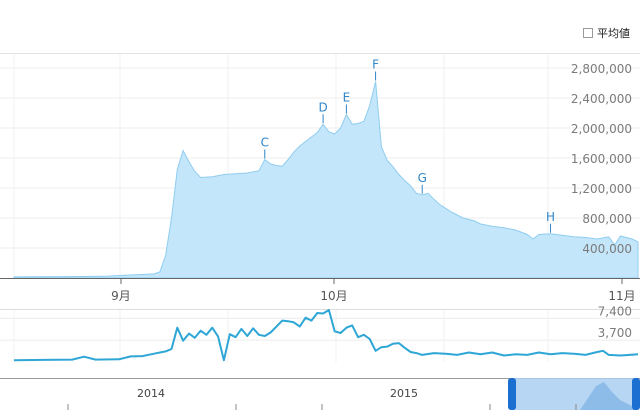  What do you see at coordinates (375, 65) in the screenshot?
I see `annotation-label: F` at bounding box center [375, 65].